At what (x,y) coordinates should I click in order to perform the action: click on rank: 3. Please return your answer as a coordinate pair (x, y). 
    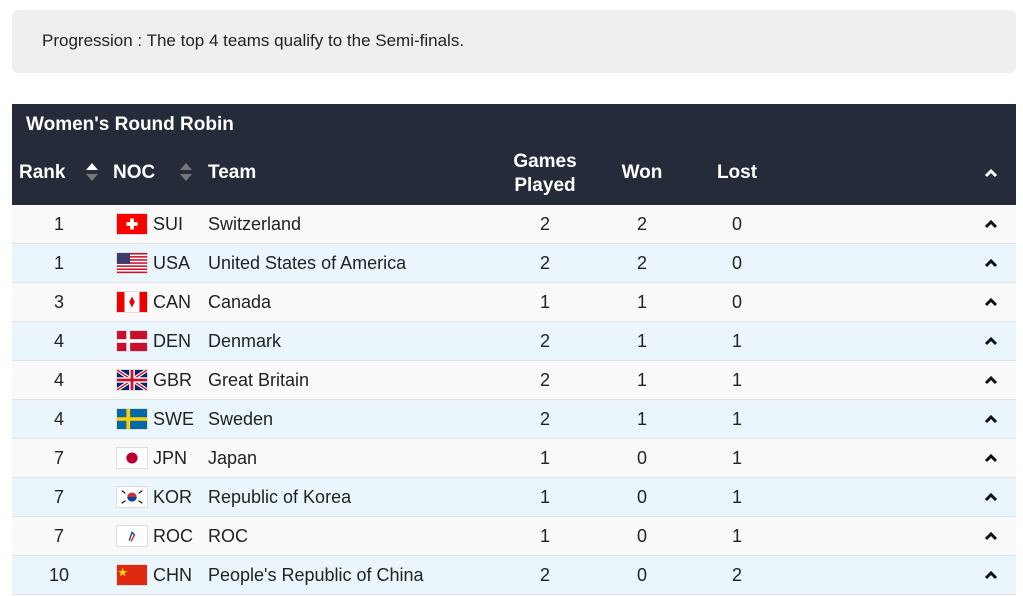
    Looking at the image, I should click on (58, 302).